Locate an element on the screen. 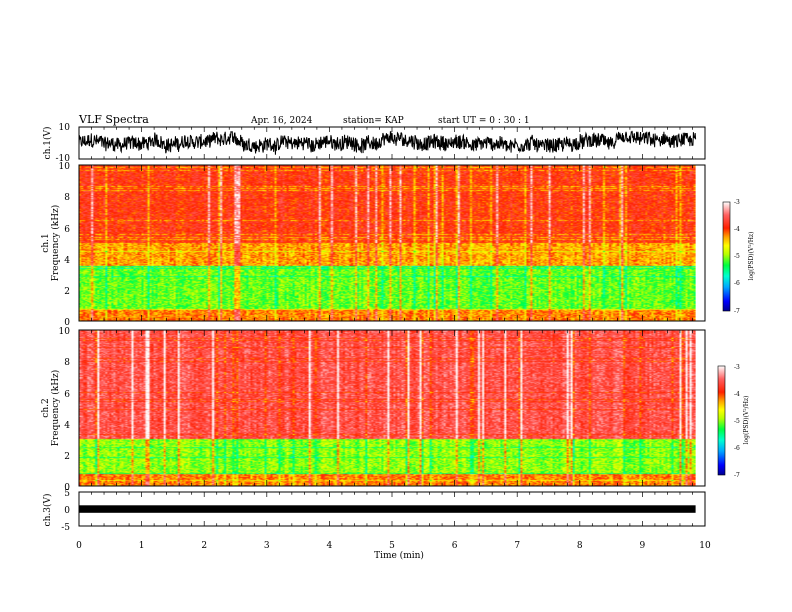  x-tick-5: 5 is located at coordinates (392, 546).